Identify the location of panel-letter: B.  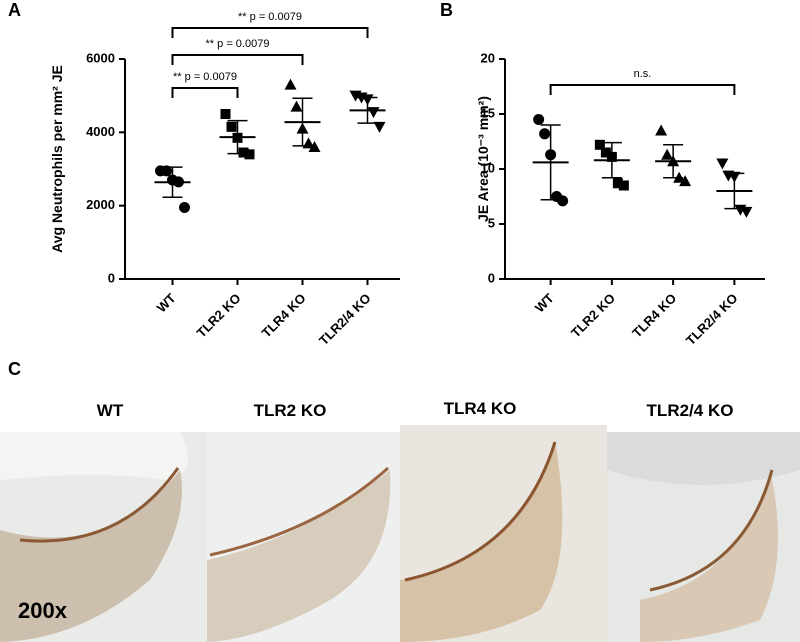
(446, 10).